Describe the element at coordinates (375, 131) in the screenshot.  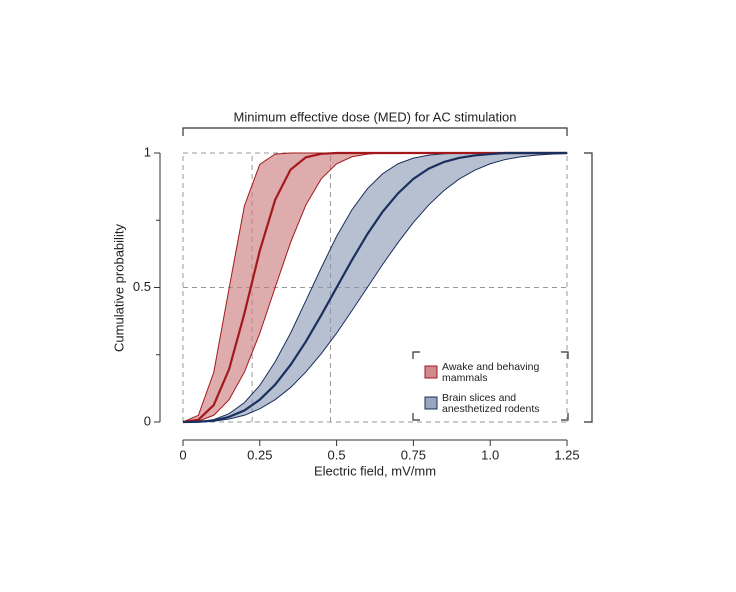
I see `title-bracket` at that location.